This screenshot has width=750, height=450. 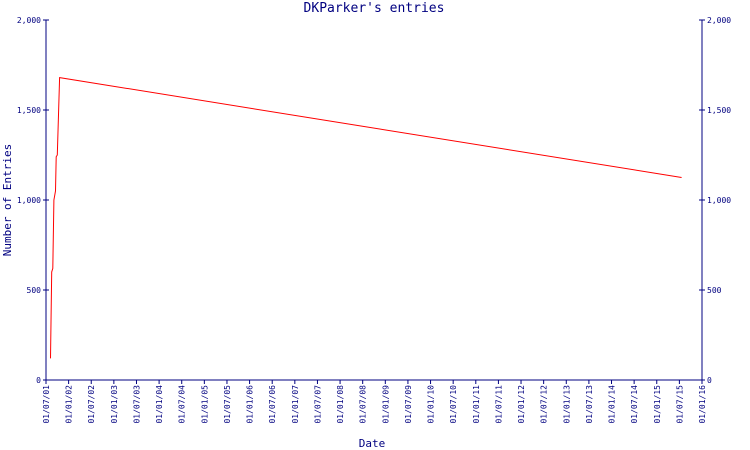 I want to click on x-tick-label: 01/01/10, so click(x=431, y=404).